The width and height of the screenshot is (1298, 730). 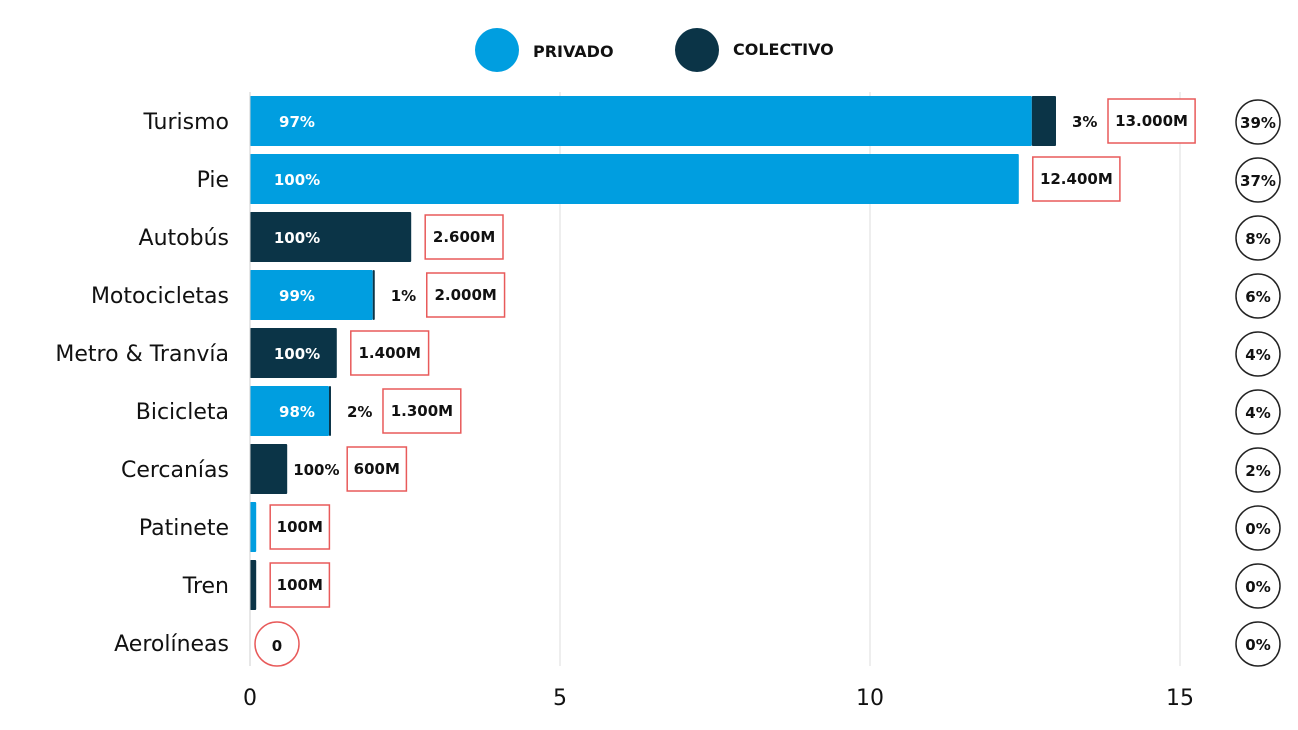 I want to click on legend: PRIVADO COLECTIVO, so click(x=654, y=50).